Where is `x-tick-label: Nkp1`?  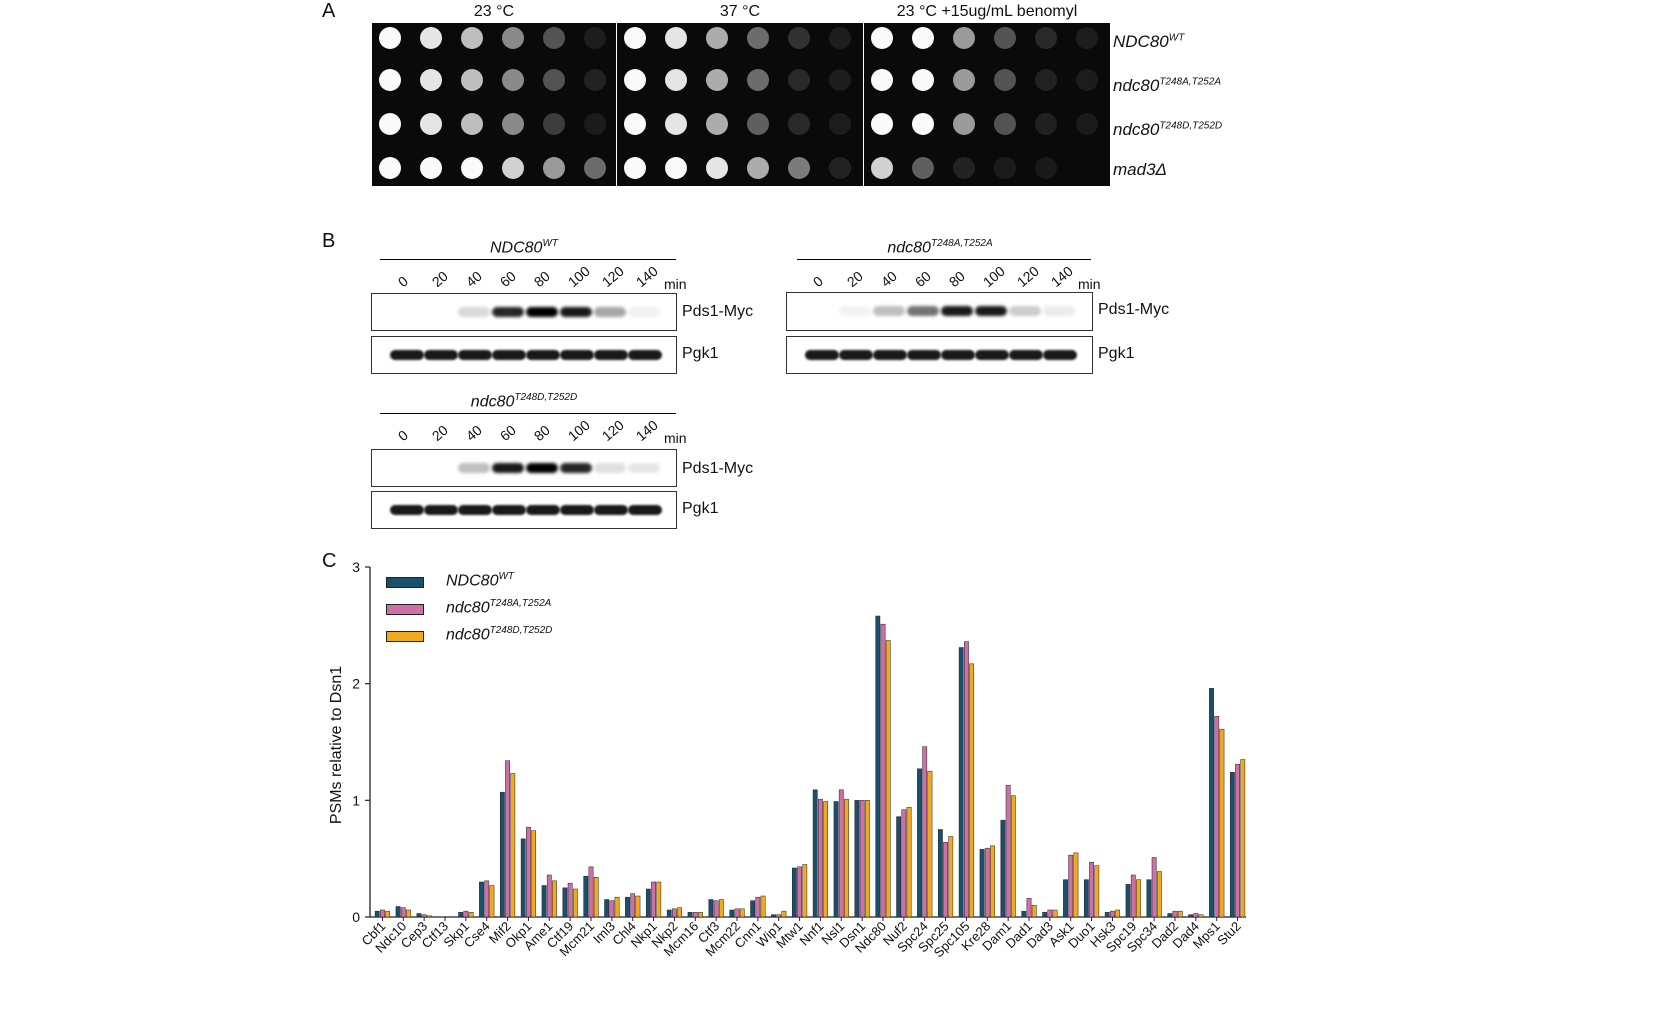
x-tick-label: Nkp1 is located at coordinates (644, 935).